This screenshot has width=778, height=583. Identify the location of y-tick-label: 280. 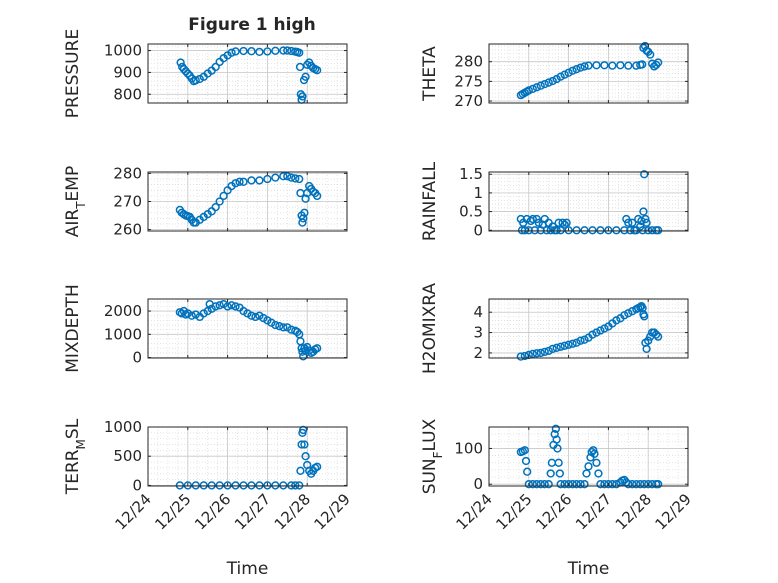
(127, 173).